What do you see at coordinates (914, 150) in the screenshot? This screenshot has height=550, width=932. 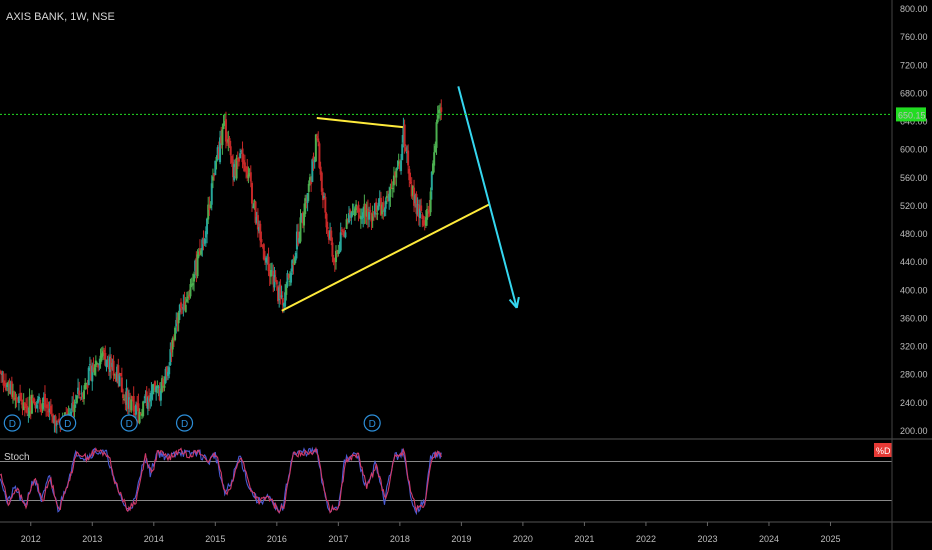 I see `y-tick-label: 600.00` at bounding box center [914, 150].